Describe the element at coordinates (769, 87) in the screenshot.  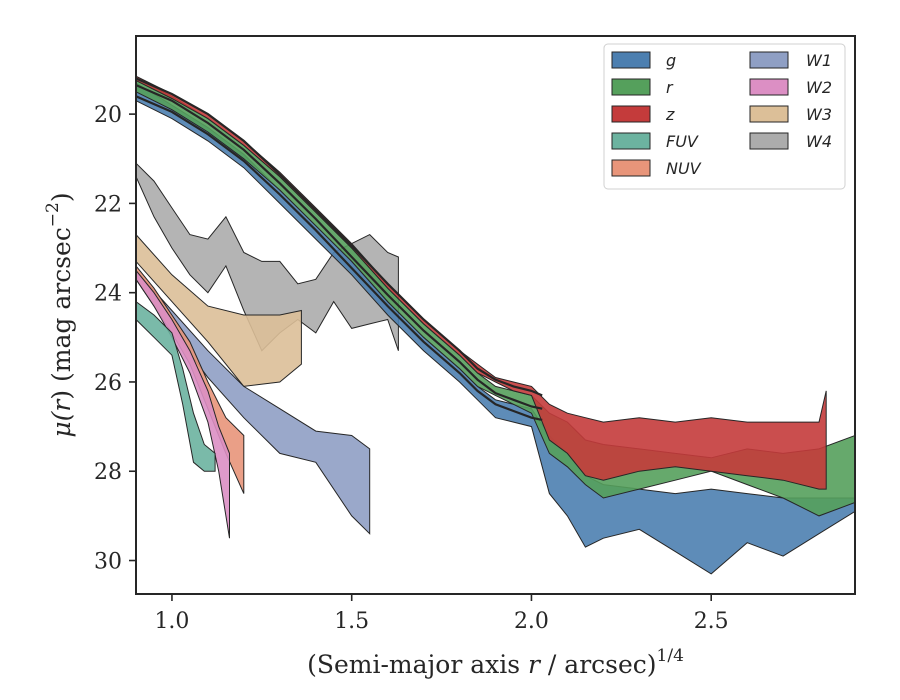
I see `legend-swatch-w2` at that location.